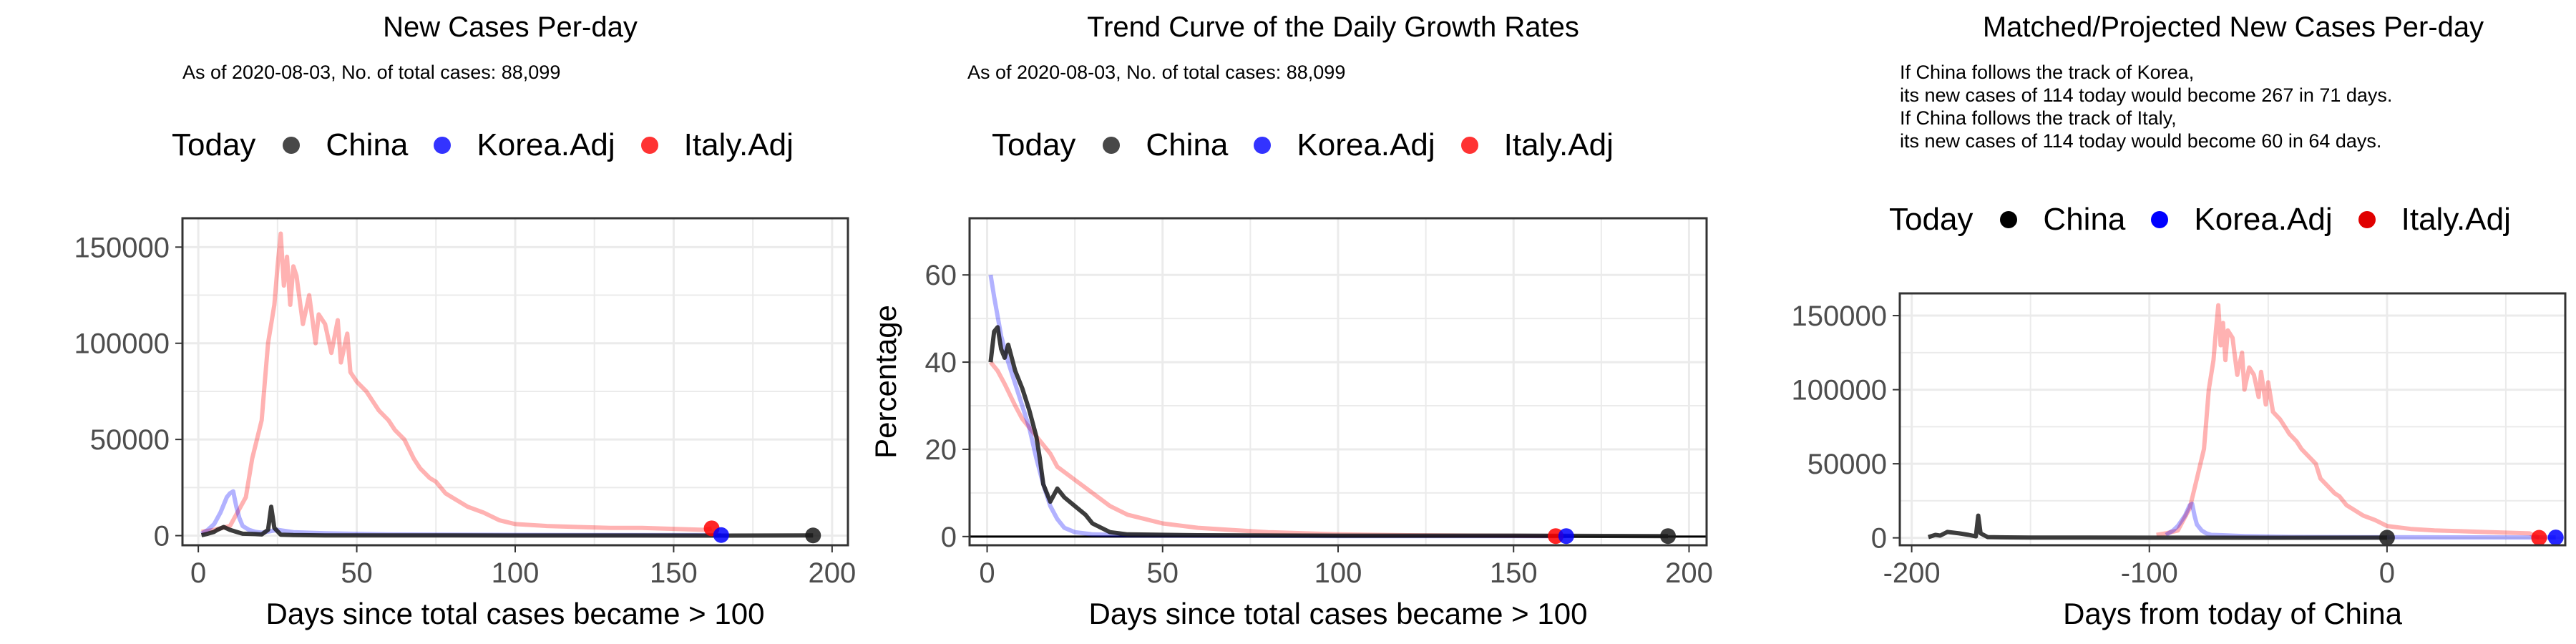  I want to click on chart-title: Trend Curve of the Daily Growth Rates, so click(1333, 27).